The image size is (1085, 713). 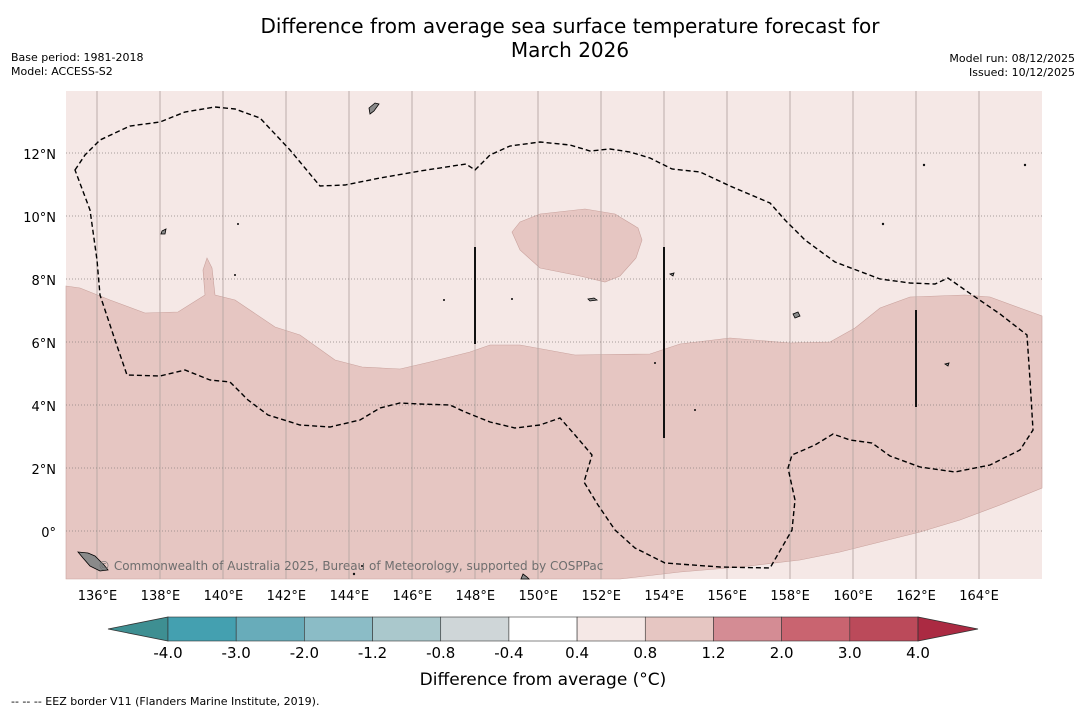 I want to click on colorbar-tick-label: 1.2, so click(x=714, y=653).